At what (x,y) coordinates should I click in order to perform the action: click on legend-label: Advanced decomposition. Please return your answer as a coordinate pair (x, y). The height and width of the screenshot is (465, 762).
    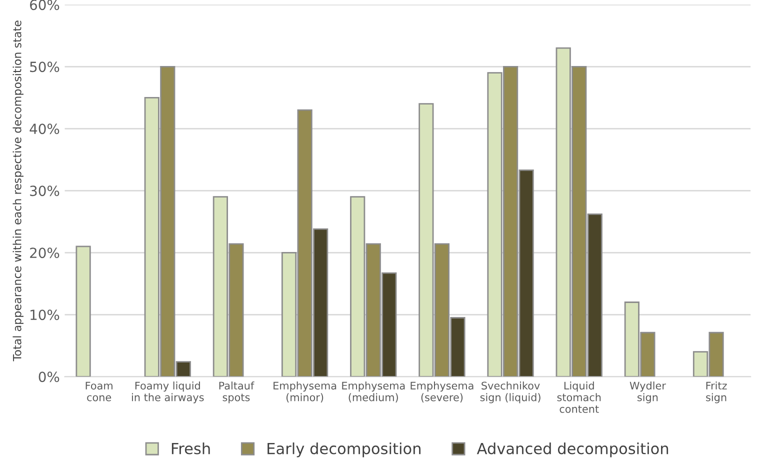
    Looking at the image, I should click on (572, 450).